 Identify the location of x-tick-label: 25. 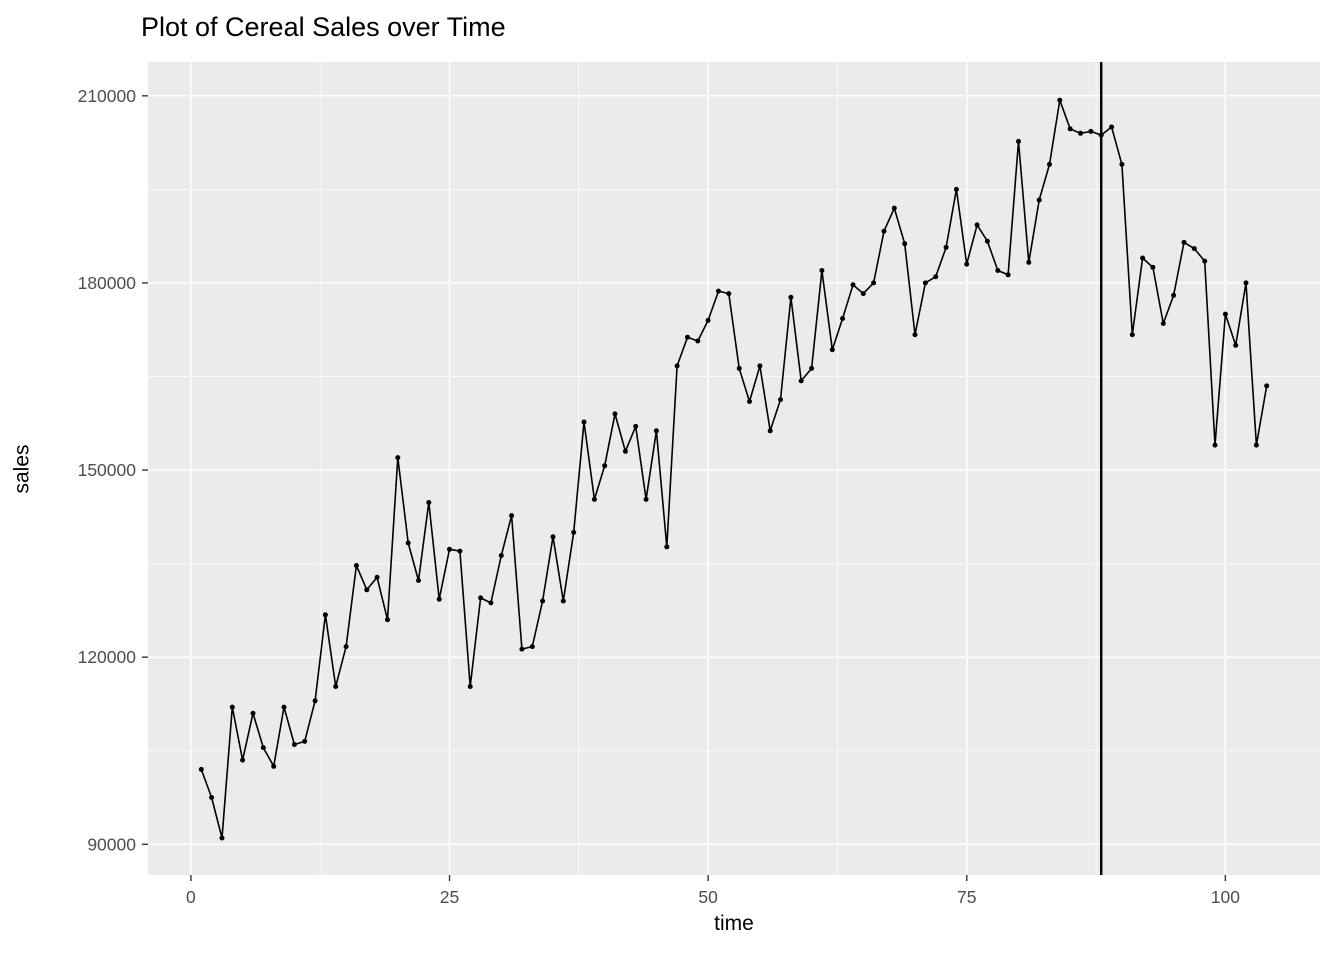
(449, 897).